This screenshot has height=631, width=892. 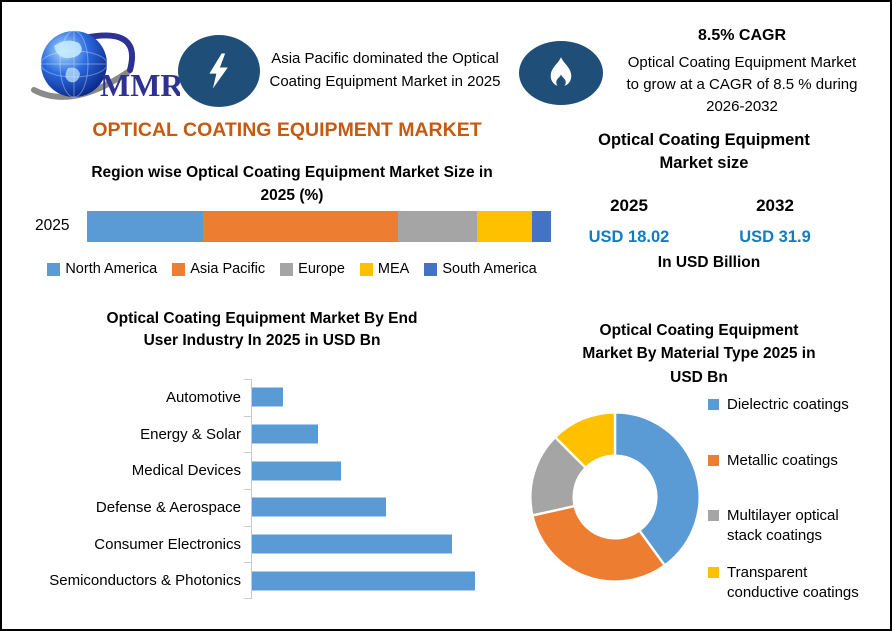 I want to click on legend-label: MEA, so click(x=393, y=269).